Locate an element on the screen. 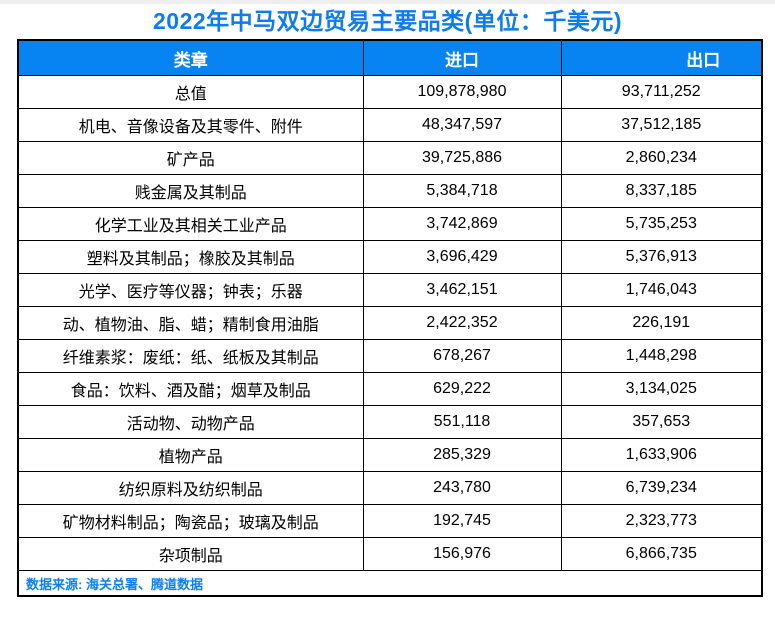 The height and width of the screenshot is (626, 775). export-value-cell: 93,711,252 is located at coordinates (661, 92).